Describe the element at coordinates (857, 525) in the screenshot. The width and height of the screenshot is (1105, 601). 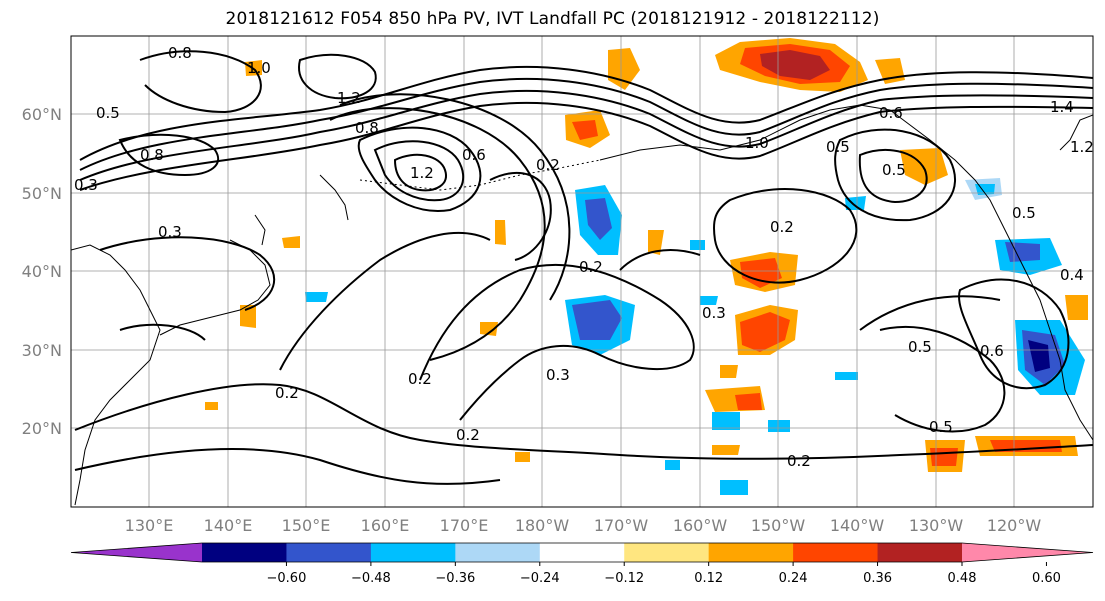
I see `svg-text: 140°W` at that location.